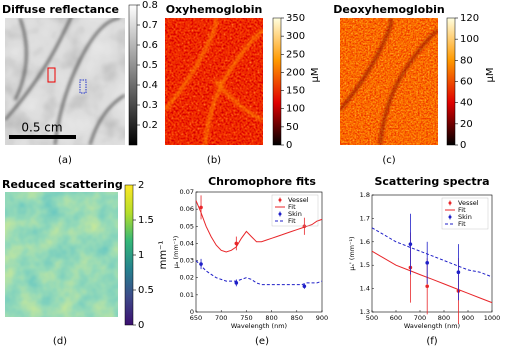 The width and height of the screenshot is (510, 350). Describe the element at coordinates (352, 253) in the screenshot. I see `y-axis-label: μₛ' (mm⁻¹)` at that location.